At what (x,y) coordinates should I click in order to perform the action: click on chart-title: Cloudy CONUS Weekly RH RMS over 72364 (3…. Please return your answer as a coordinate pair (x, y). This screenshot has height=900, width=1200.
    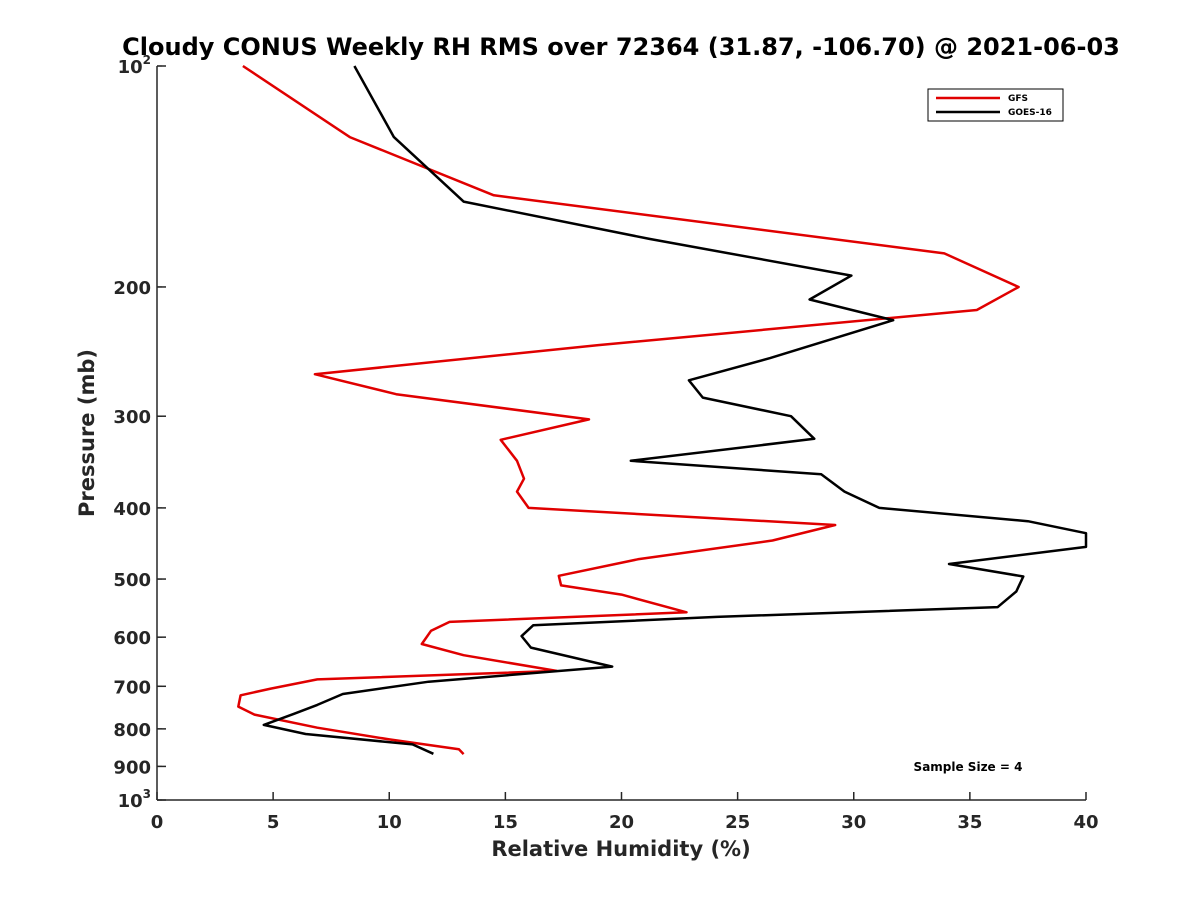
    Looking at the image, I should click on (621, 47).